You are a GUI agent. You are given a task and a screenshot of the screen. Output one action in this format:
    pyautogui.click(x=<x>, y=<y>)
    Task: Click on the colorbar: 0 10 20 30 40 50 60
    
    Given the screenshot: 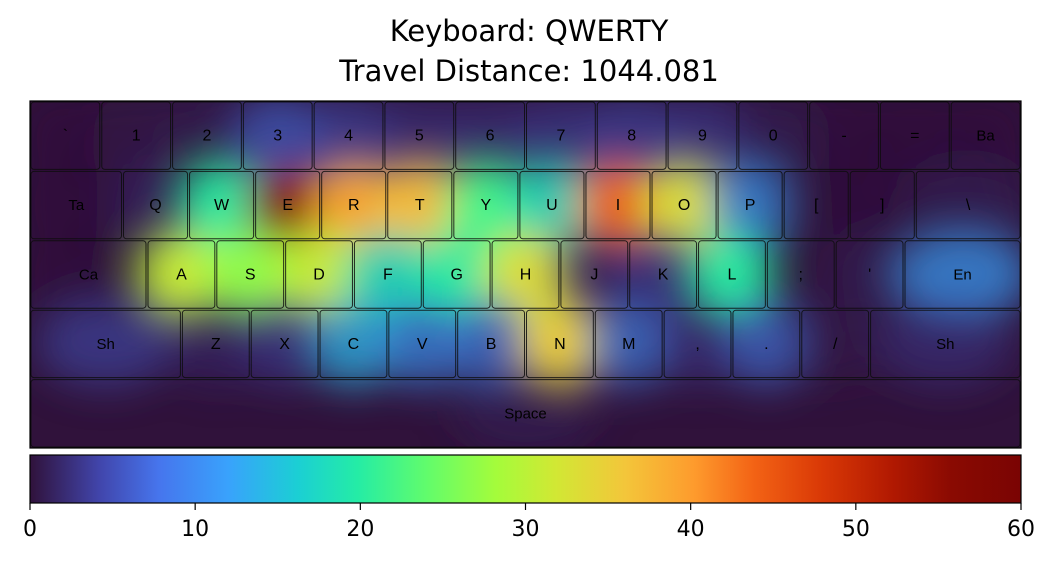 What is the action you would take?
    pyautogui.click(x=529, y=498)
    